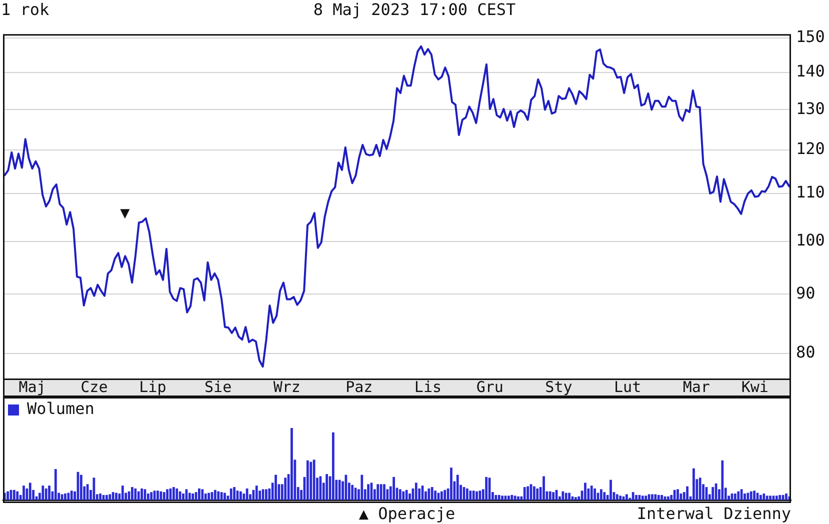 The width and height of the screenshot is (829, 524). I want to click on text: Interwal Dzienny, so click(713, 513).